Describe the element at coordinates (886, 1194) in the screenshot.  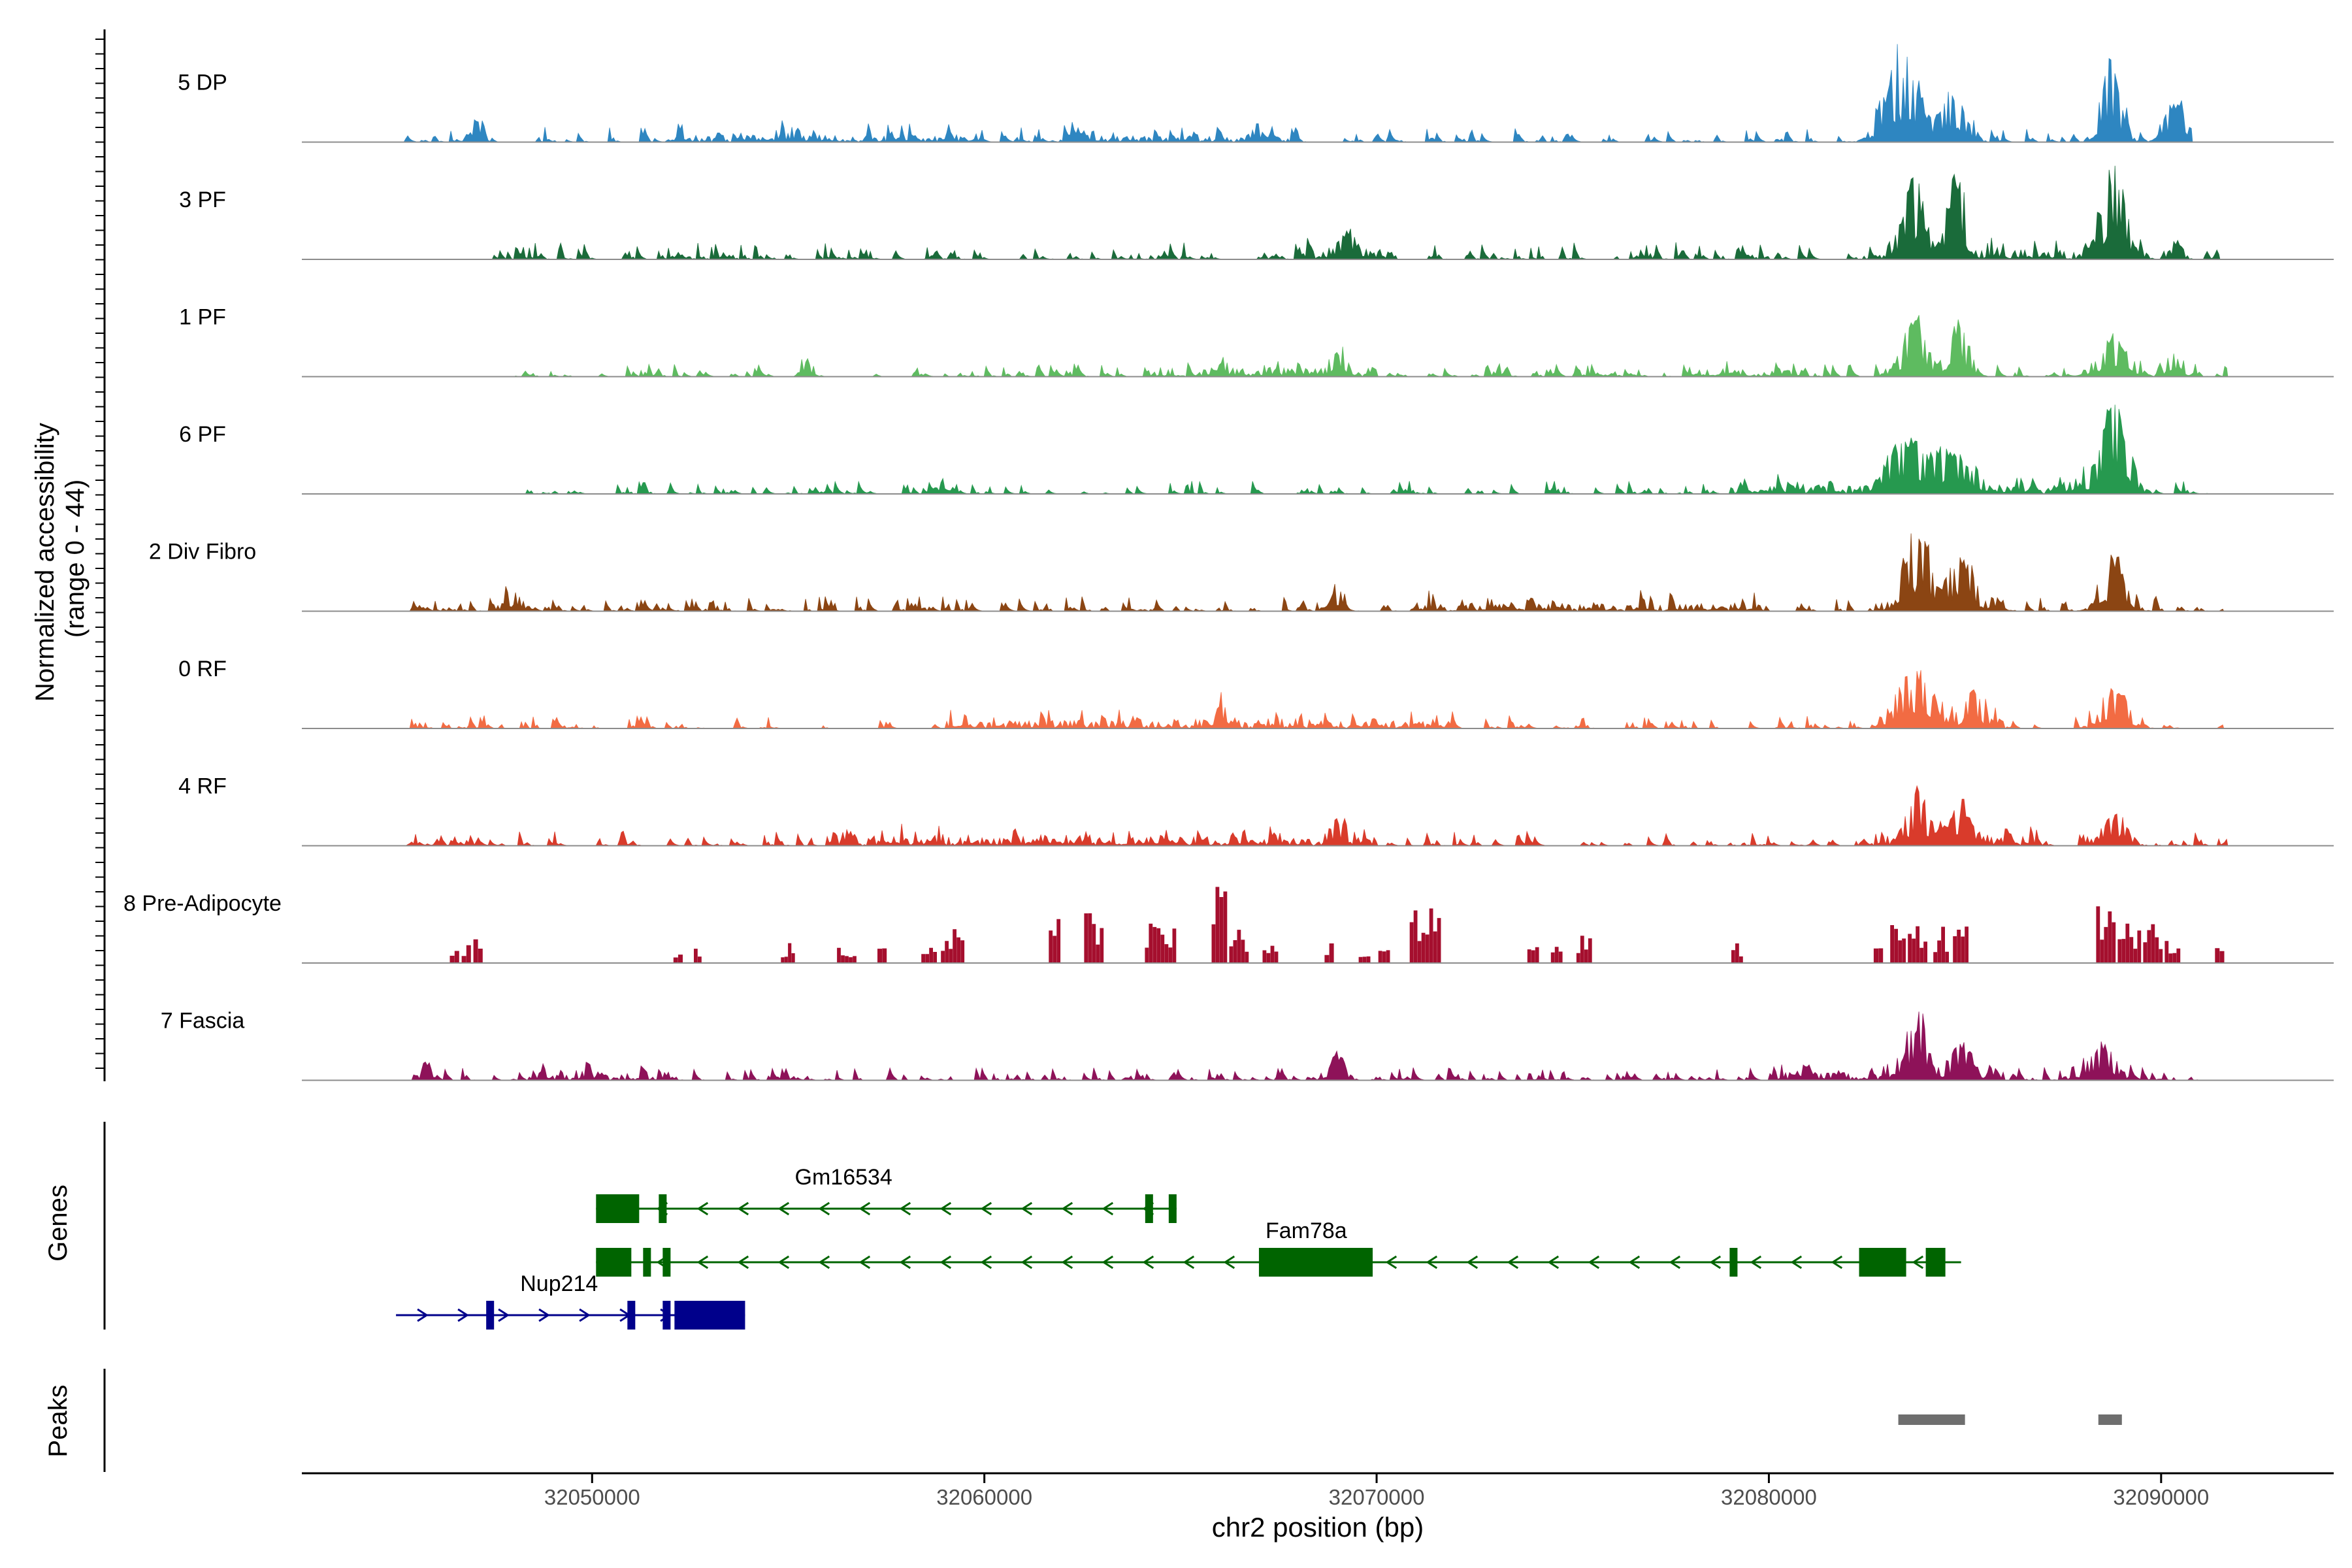
I see `gene-model: Gm16534` at that location.